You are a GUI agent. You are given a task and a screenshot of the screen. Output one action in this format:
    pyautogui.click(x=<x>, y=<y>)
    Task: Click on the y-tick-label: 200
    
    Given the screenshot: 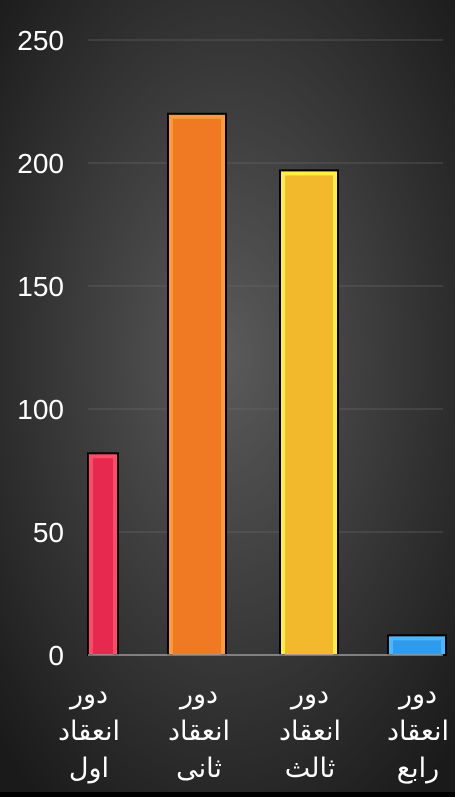 What is the action you would take?
    pyautogui.click(x=40, y=163)
    